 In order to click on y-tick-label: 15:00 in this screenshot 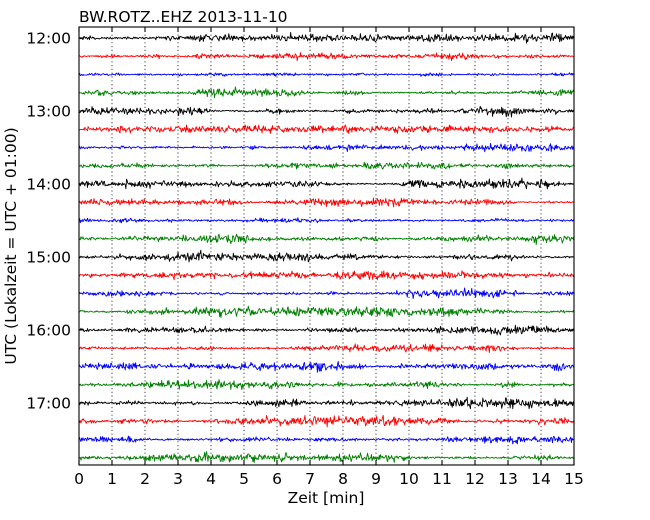, I will do `click(48, 257)`.